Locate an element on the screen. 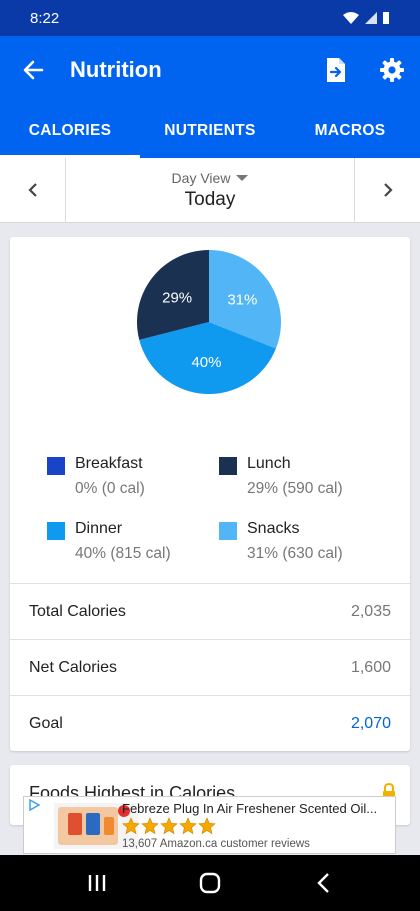  chevron-right-icon is located at coordinates (388, 190).